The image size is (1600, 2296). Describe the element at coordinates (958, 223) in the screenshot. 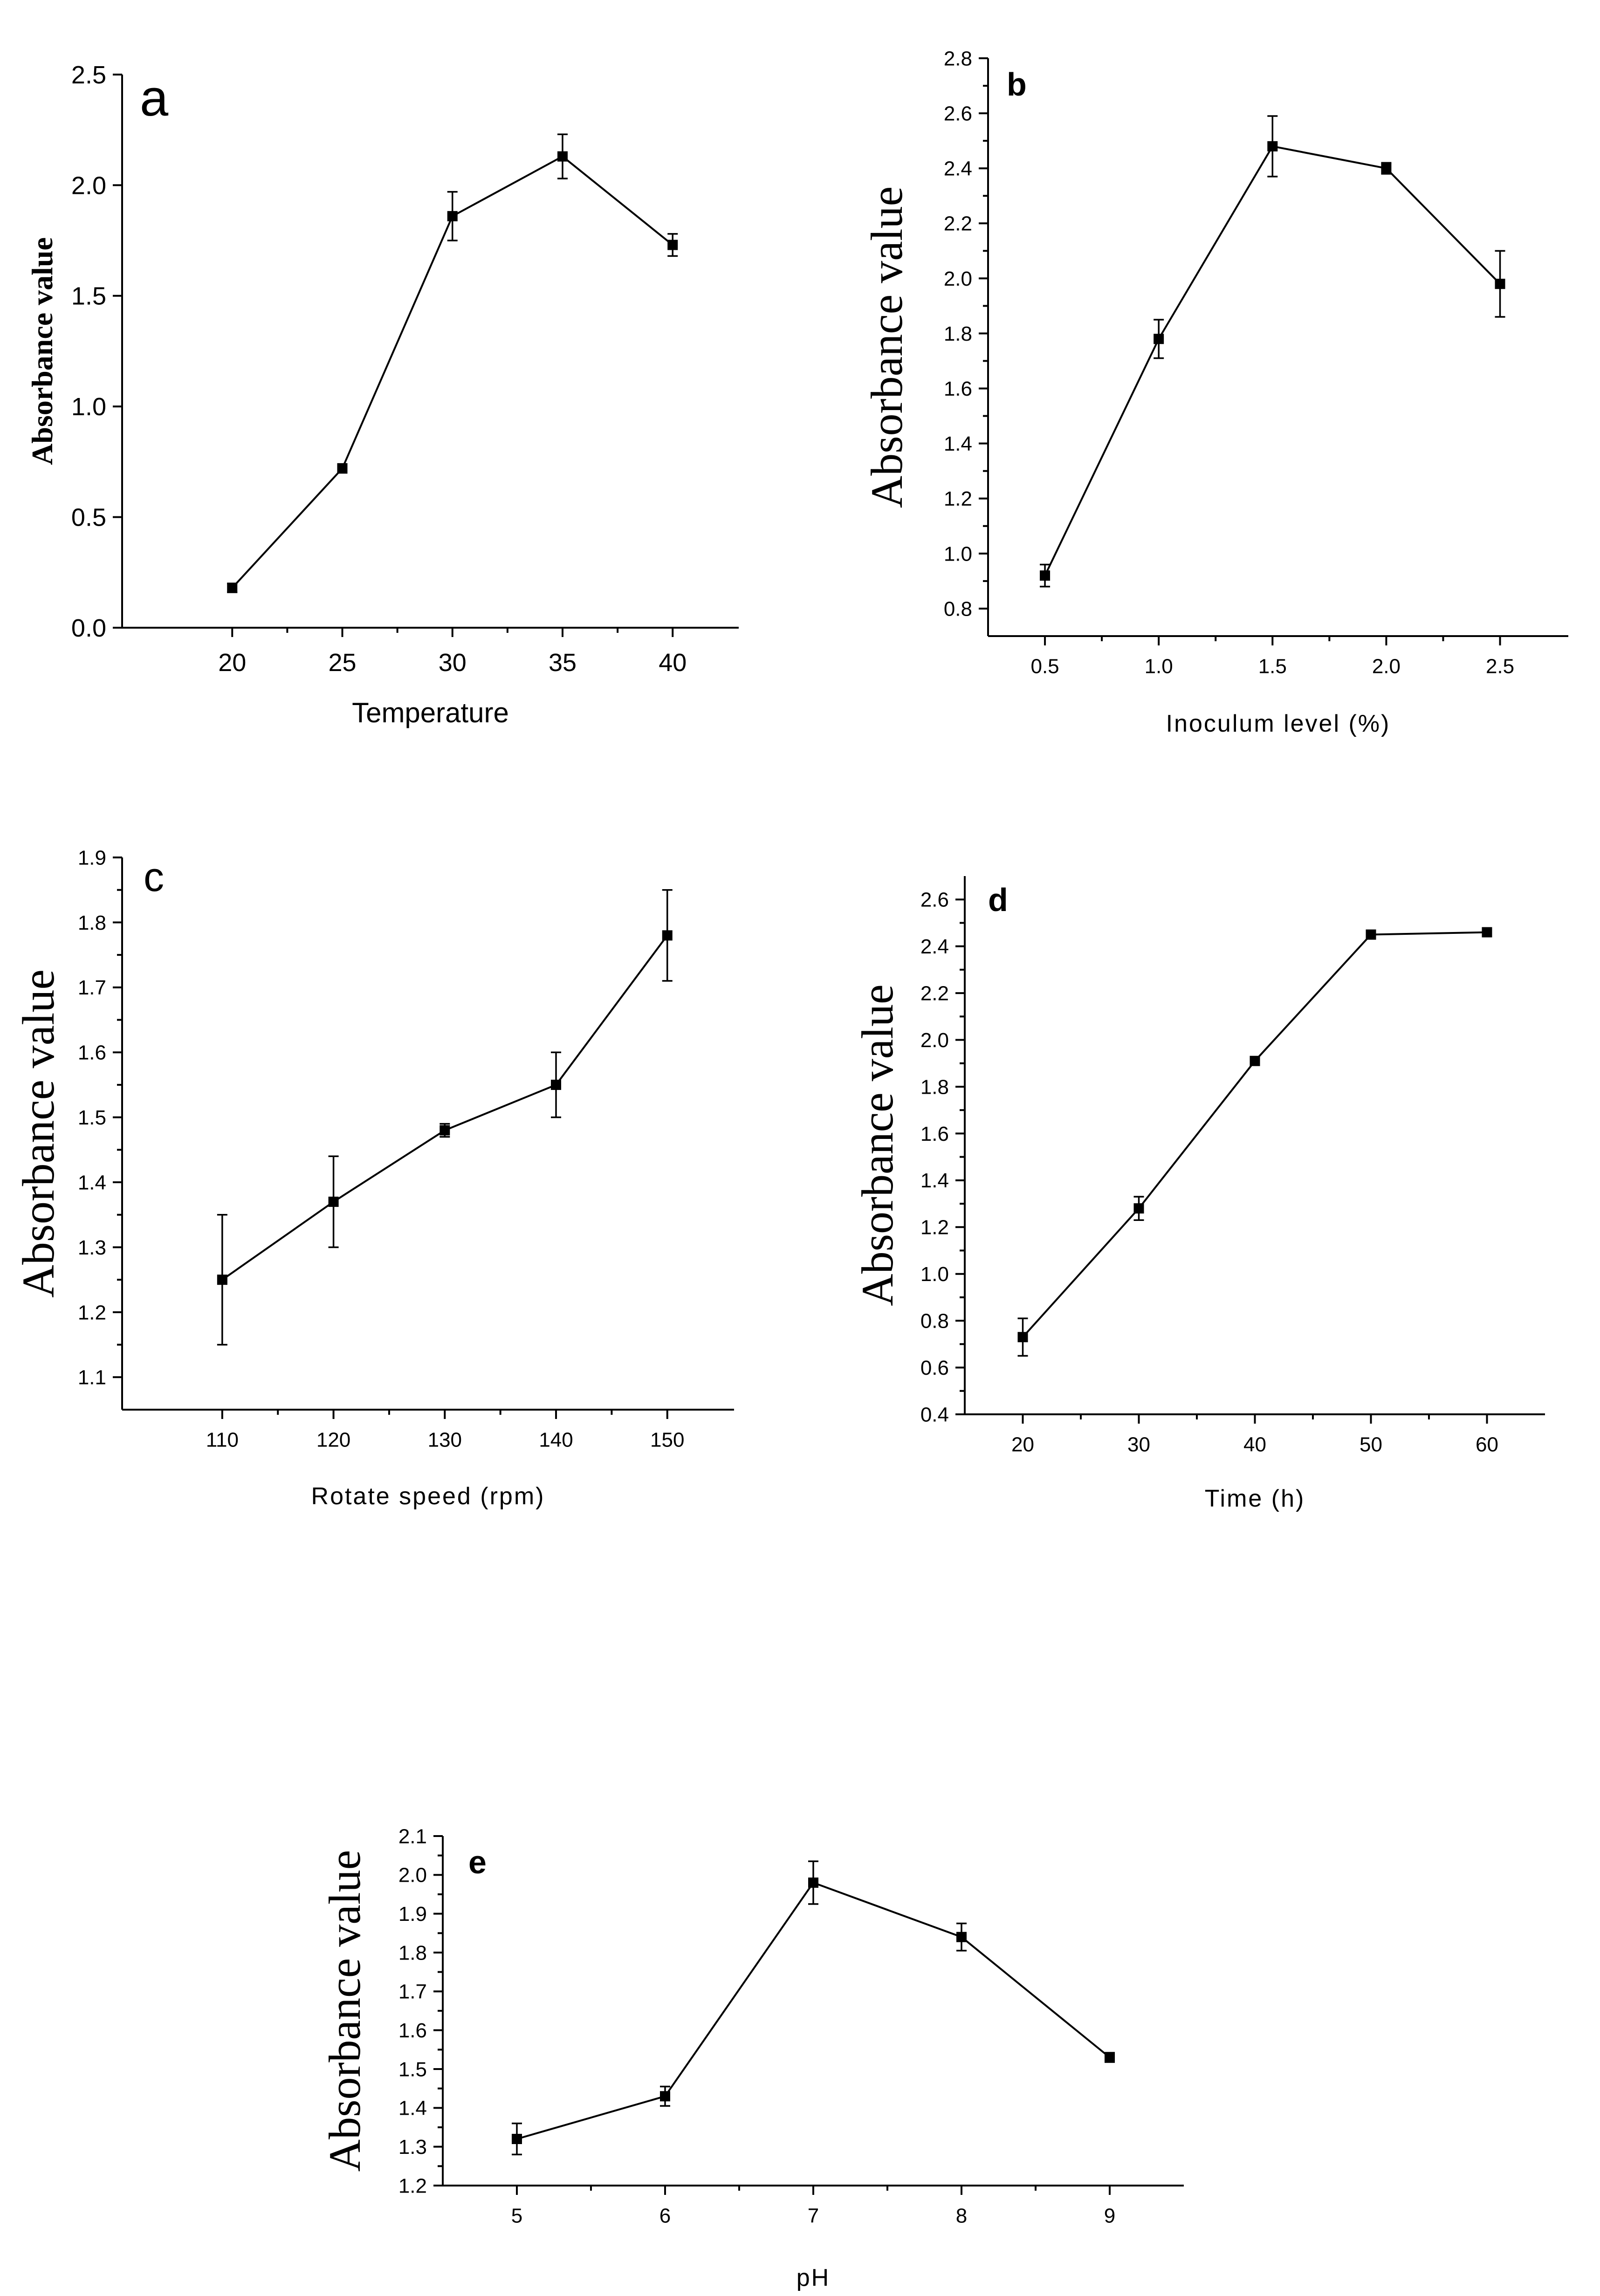

I see `y-tick-label: 2.2` at that location.